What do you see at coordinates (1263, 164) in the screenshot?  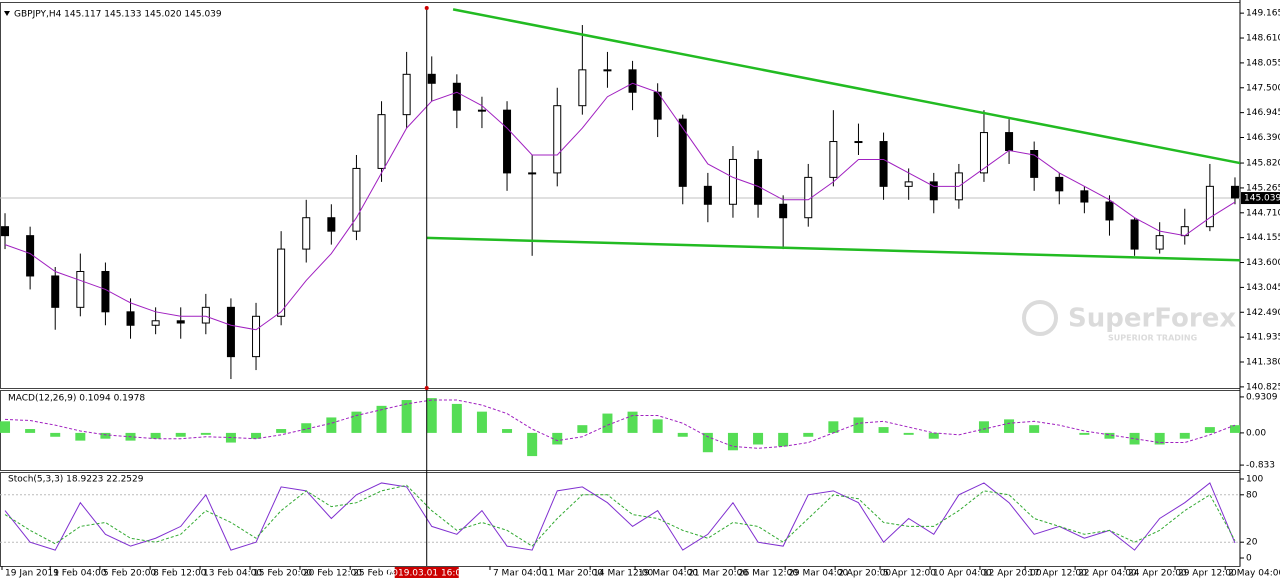 I see `y-tick-label: 145.820` at bounding box center [1263, 164].